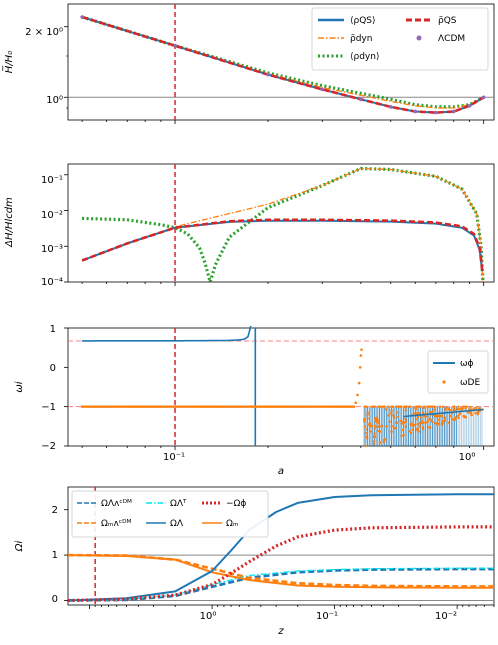 Image resolution: width=498 pixels, height=645 pixels. I want to click on panel-4-legend-box, so click(170, 514).